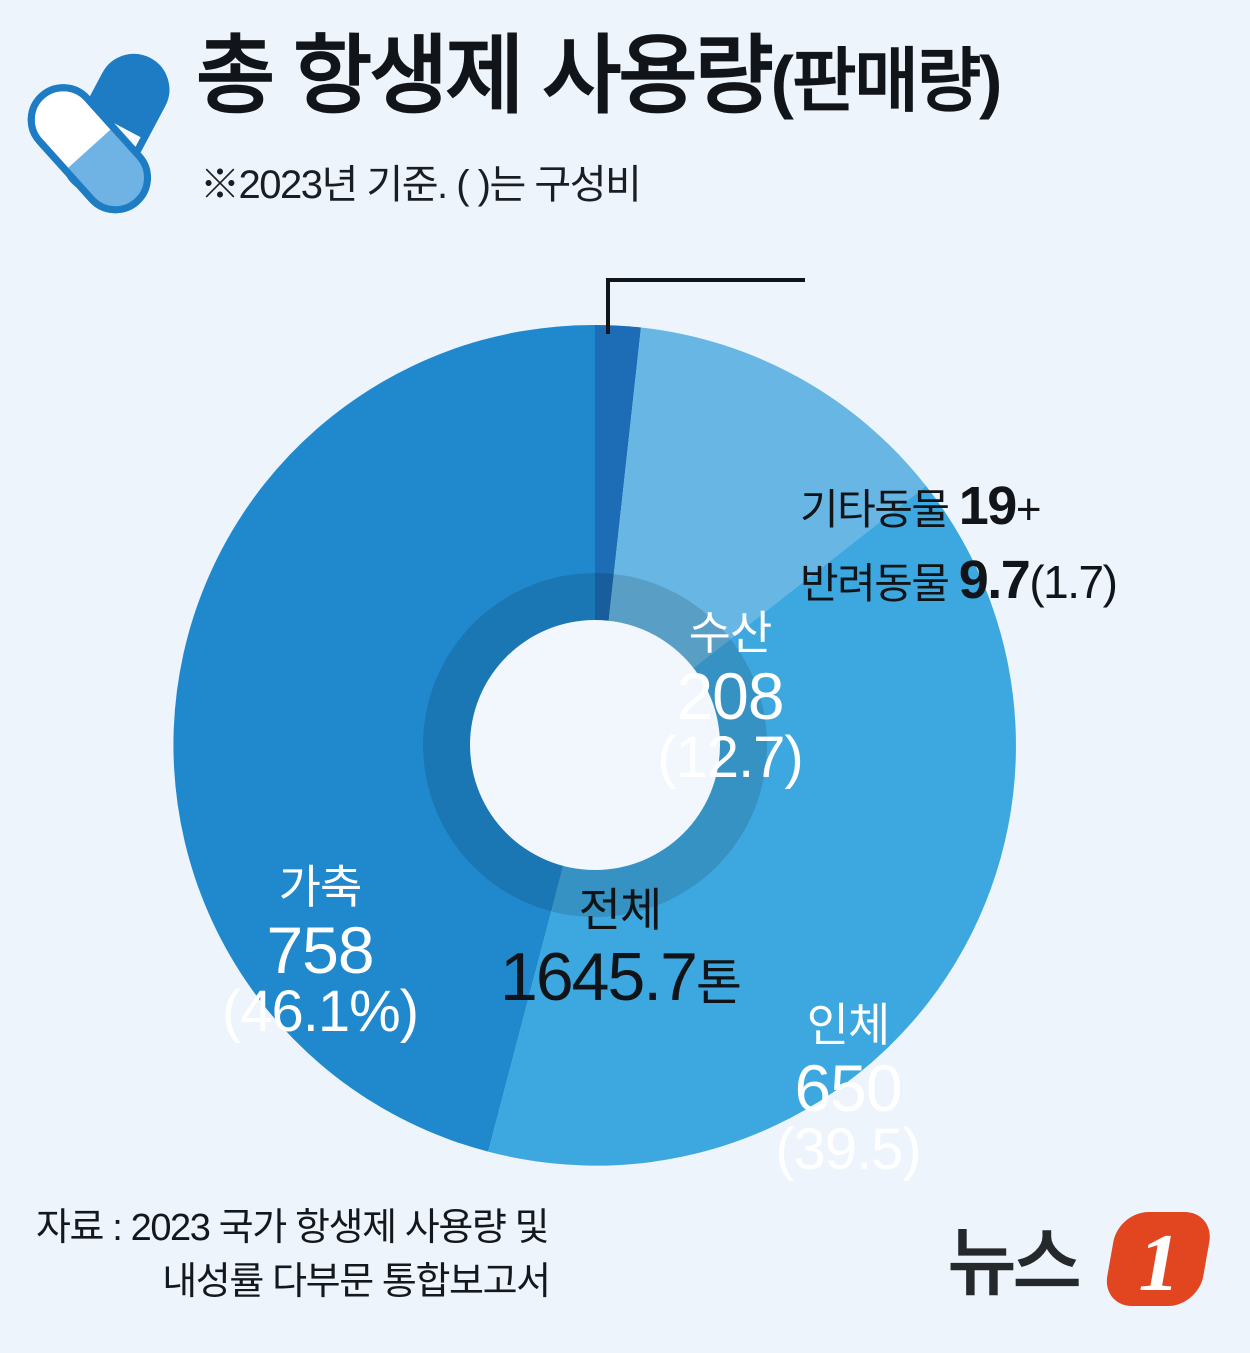 Image resolution: width=1250 pixels, height=1353 pixels. Describe the element at coordinates (760, 536) in the screenshot. I see `slice-fishery` at that location.